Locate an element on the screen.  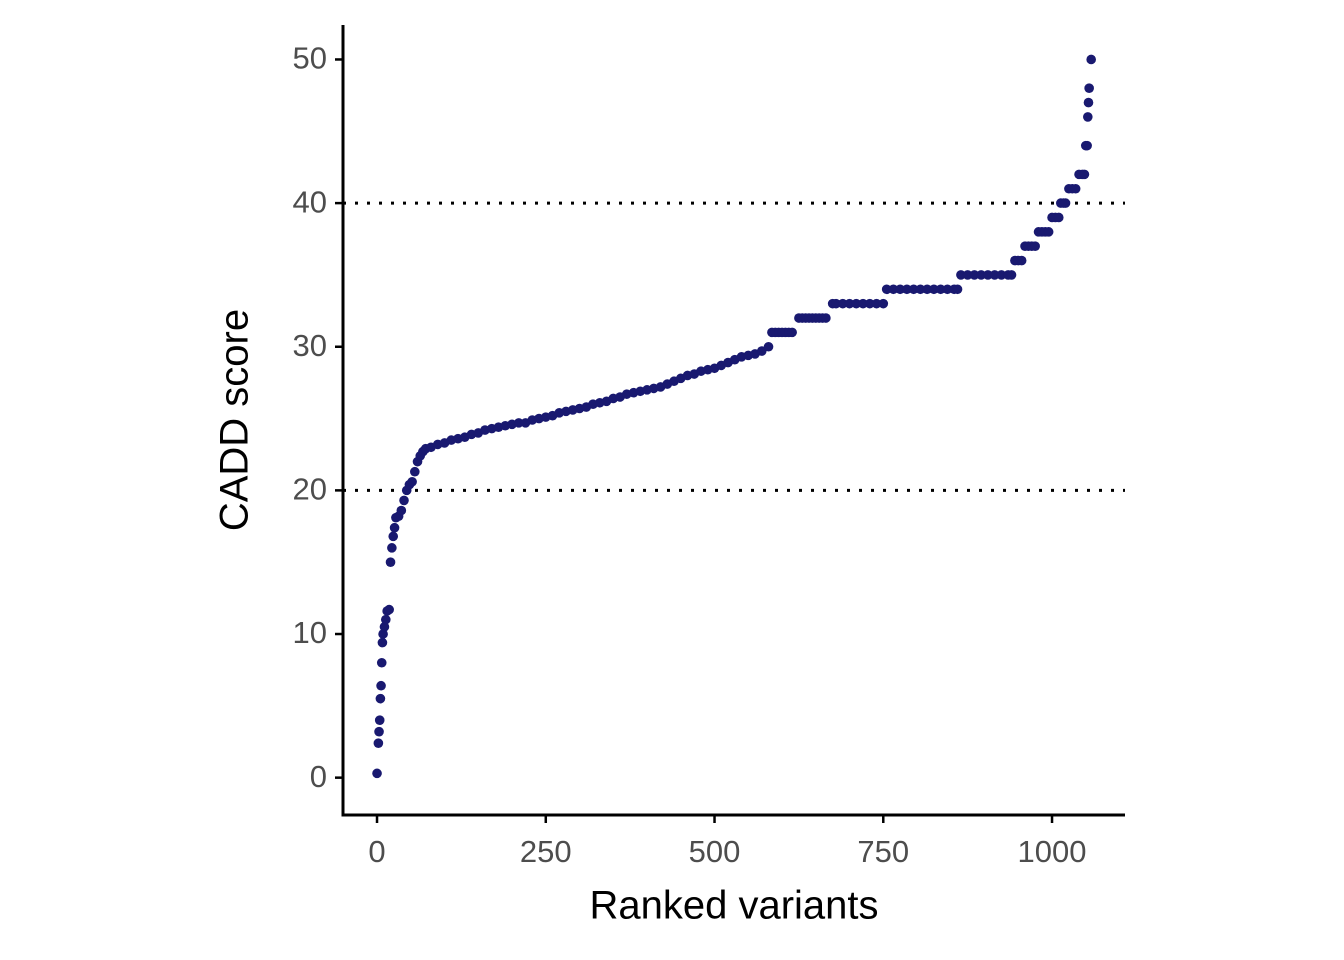
x-tick-label: 250 is located at coordinates (546, 851).